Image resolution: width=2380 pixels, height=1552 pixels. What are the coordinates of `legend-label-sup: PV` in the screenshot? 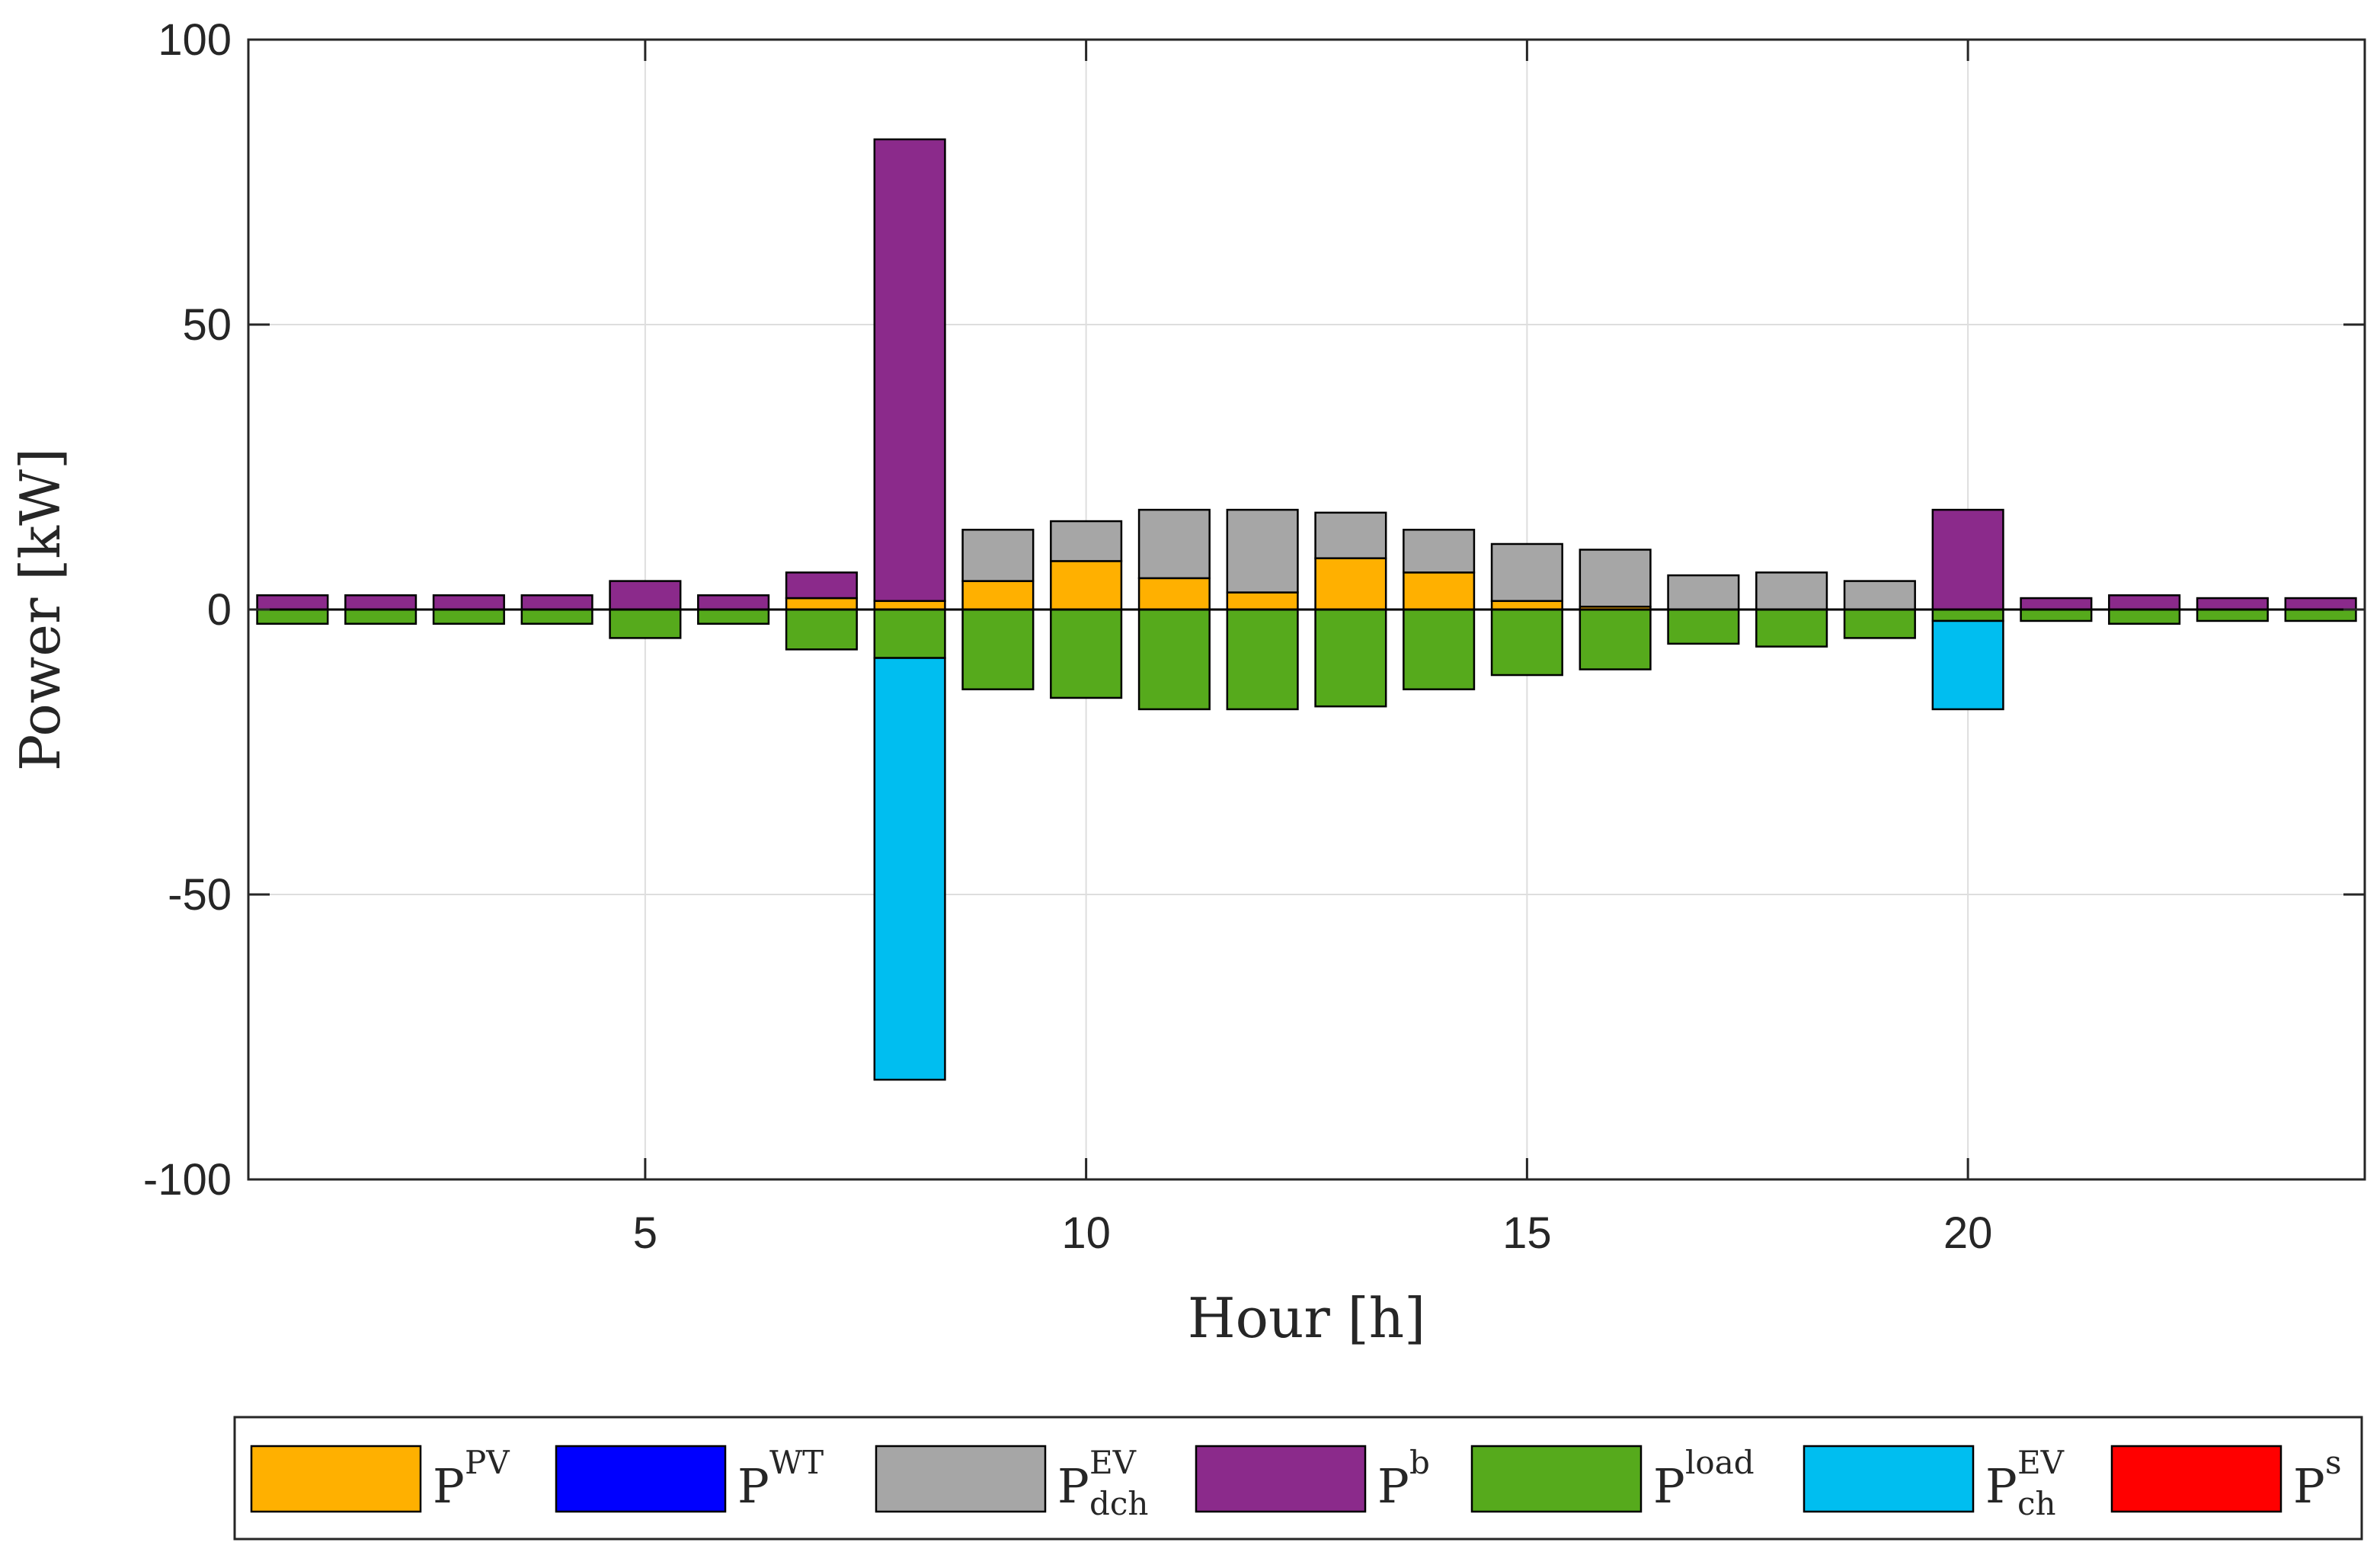 It's located at (488, 1462).